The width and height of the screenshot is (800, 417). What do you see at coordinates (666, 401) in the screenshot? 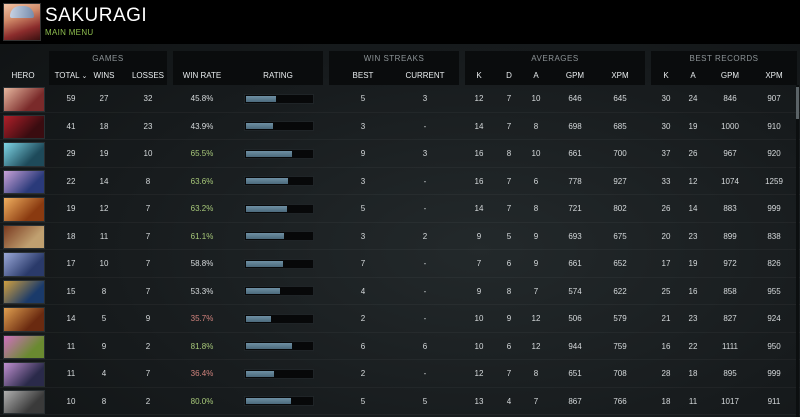
I see `best-kills-cell: 18` at bounding box center [666, 401].